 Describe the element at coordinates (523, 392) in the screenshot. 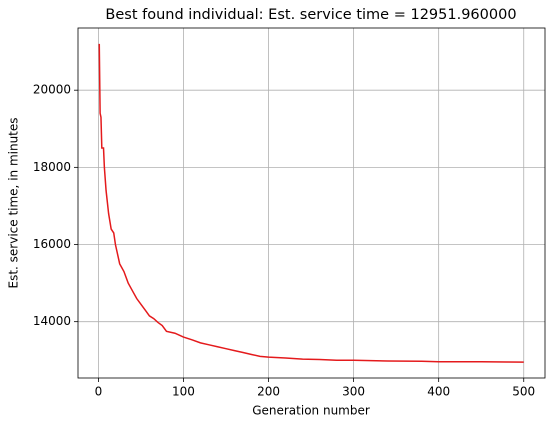

I see `x-tick-label: 500` at that location.